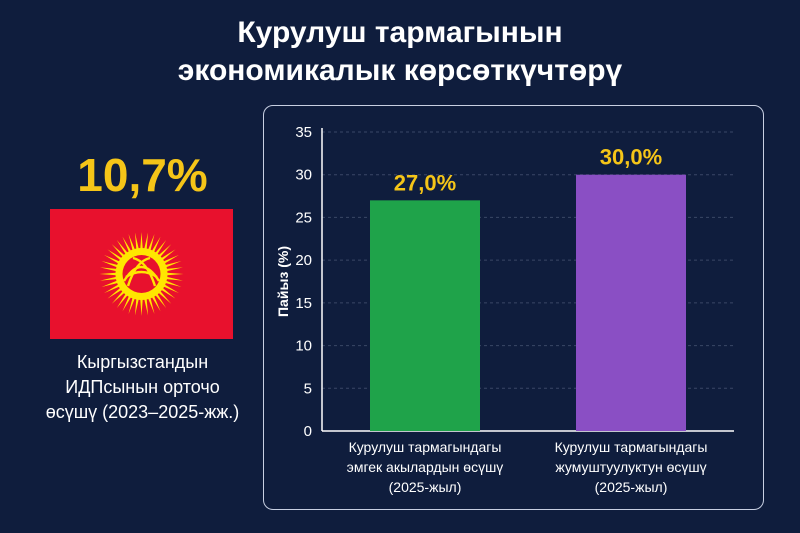  I want to click on category-label-line: жумуштуулуктун өсүшү, so click(631, 467).